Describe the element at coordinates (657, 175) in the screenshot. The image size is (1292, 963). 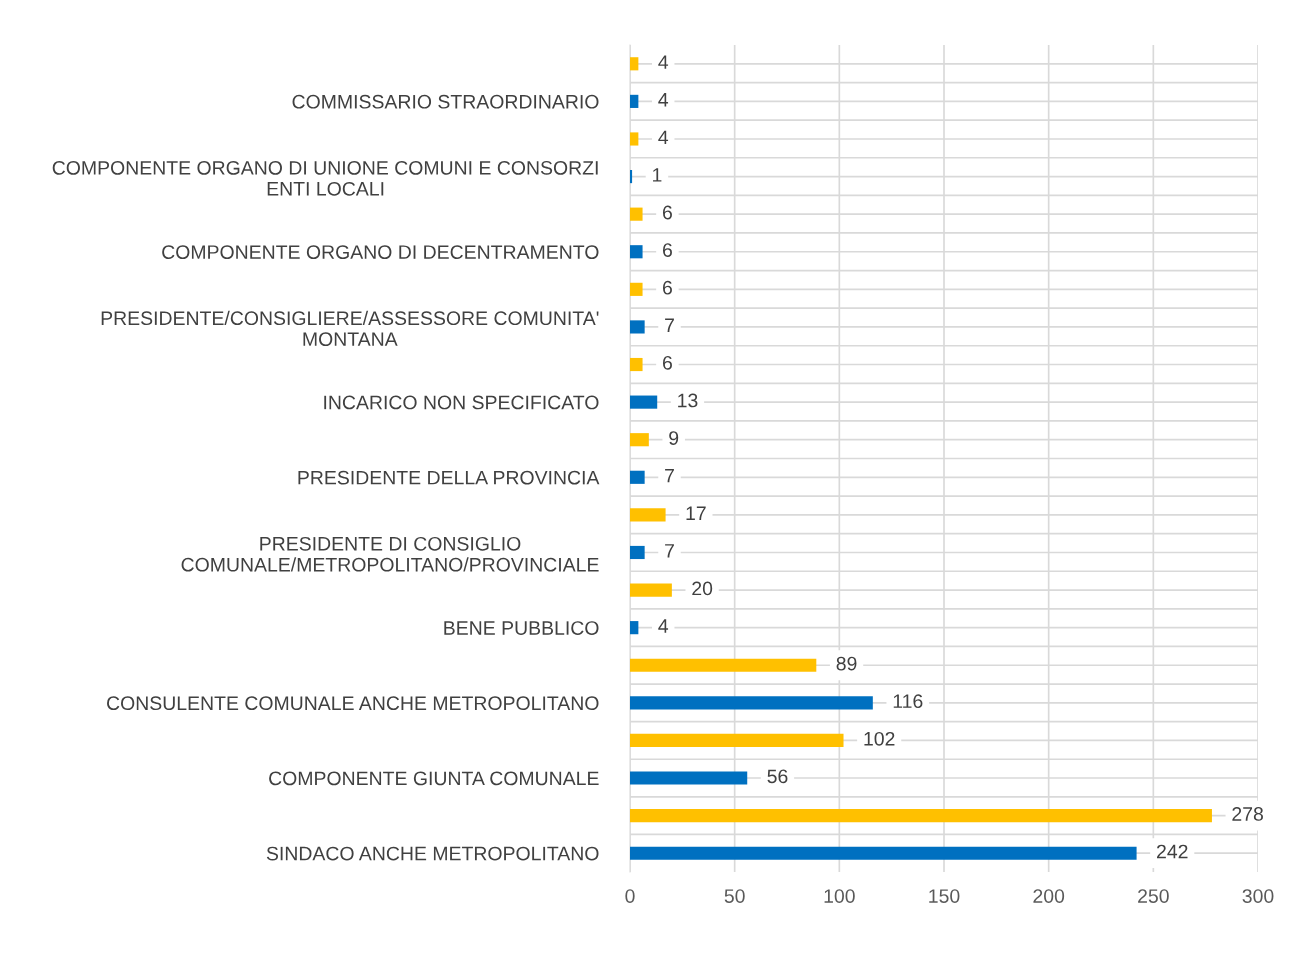
I see `data-label: 1` at that location.